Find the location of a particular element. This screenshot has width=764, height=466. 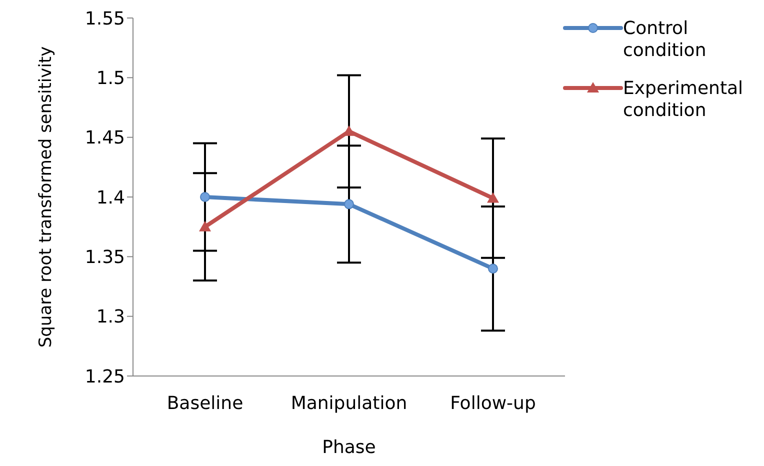

x-tick-label: Follow-up is located at coordinates (493, 403).